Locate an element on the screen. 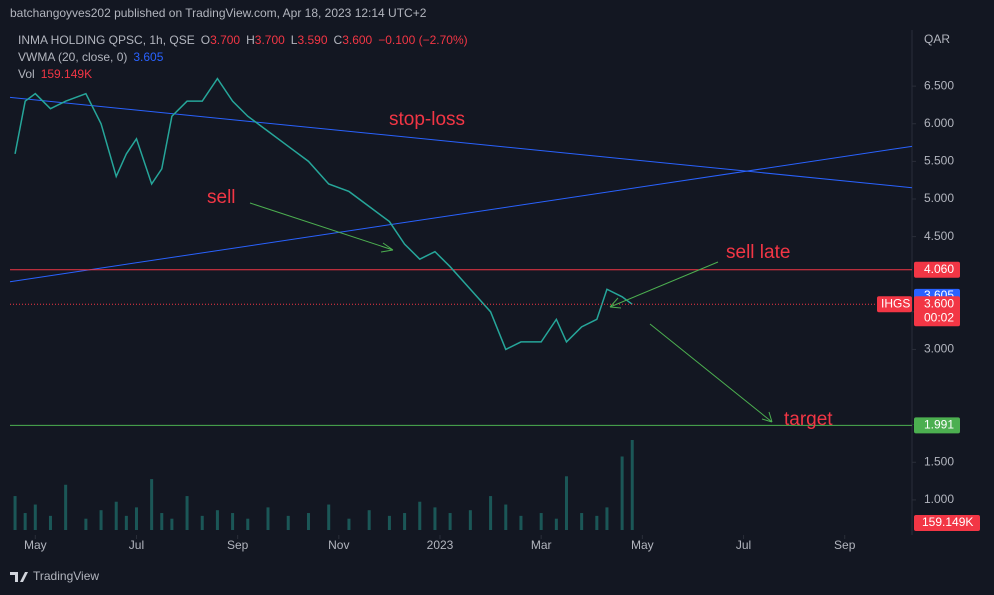  ohlc-key: O is located at coordinates (205, 40).